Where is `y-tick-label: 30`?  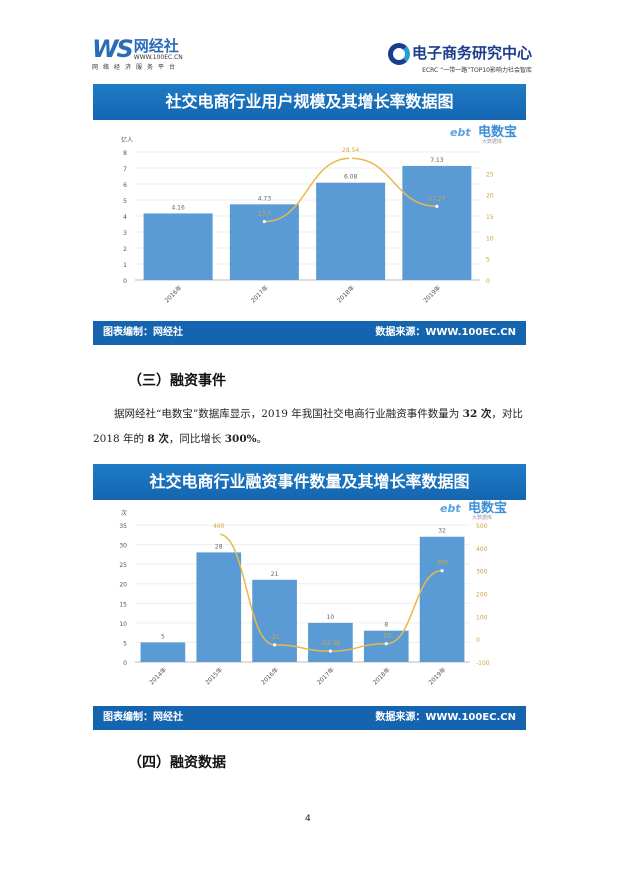 y-tick-label: 30 is located at coordinates (123, 546).